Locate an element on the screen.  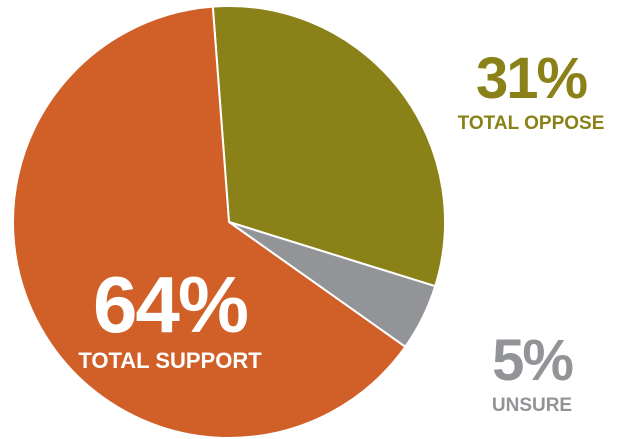
slice-label-support-value: 64% is located at coordinates (170, 304).